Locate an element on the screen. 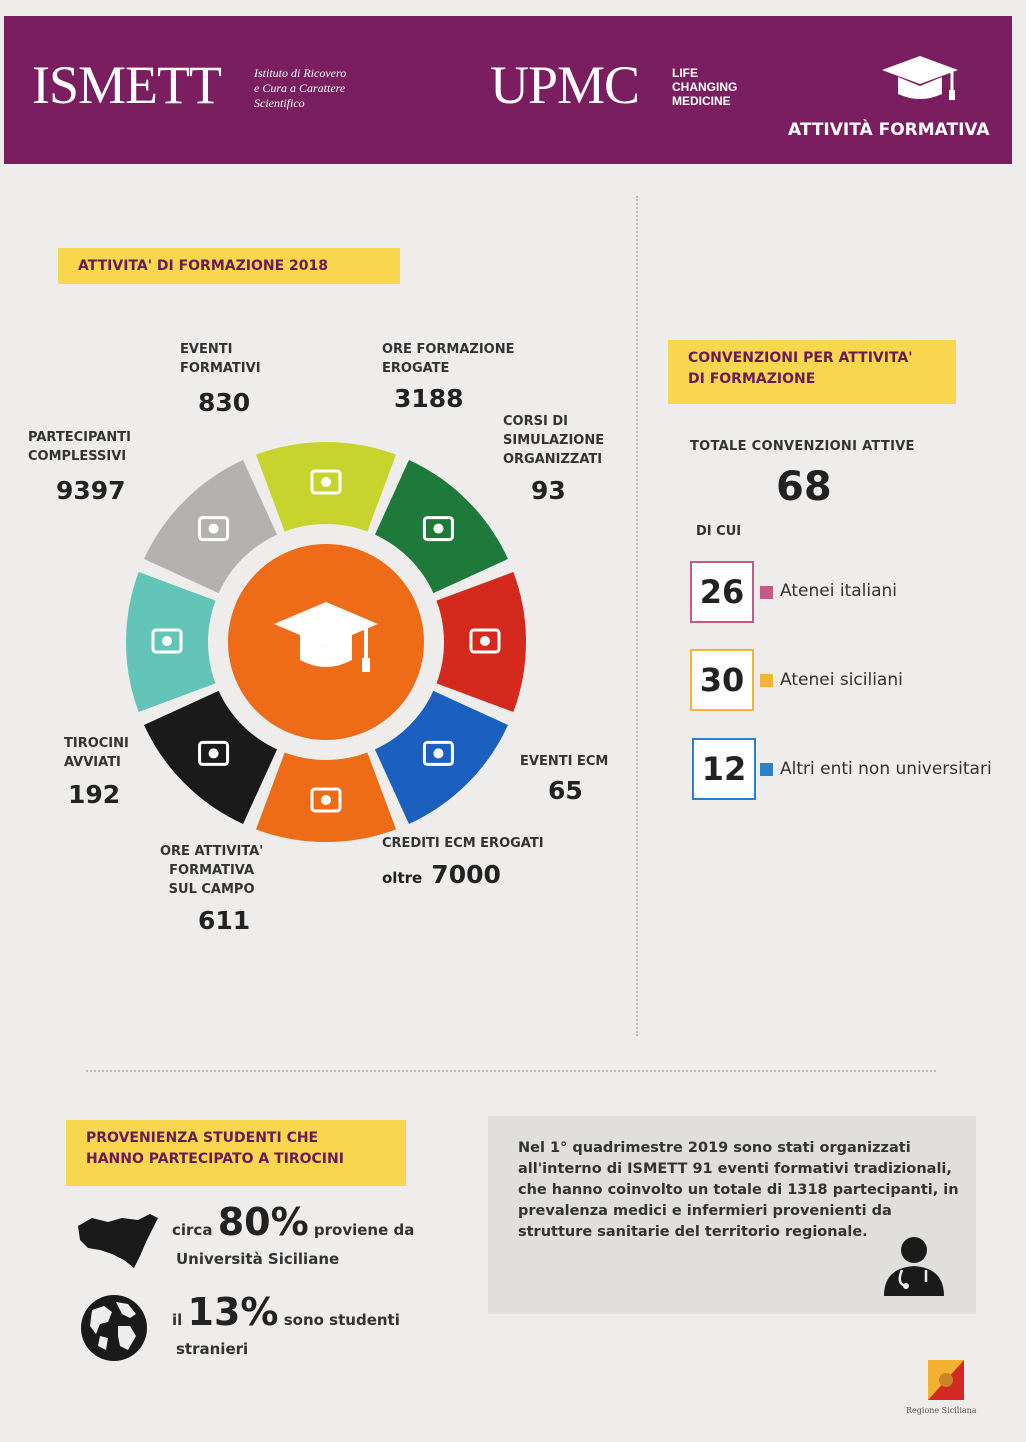  convention-label-atenei-italiani: Atenei italiani is located at coordinates (838, 591).